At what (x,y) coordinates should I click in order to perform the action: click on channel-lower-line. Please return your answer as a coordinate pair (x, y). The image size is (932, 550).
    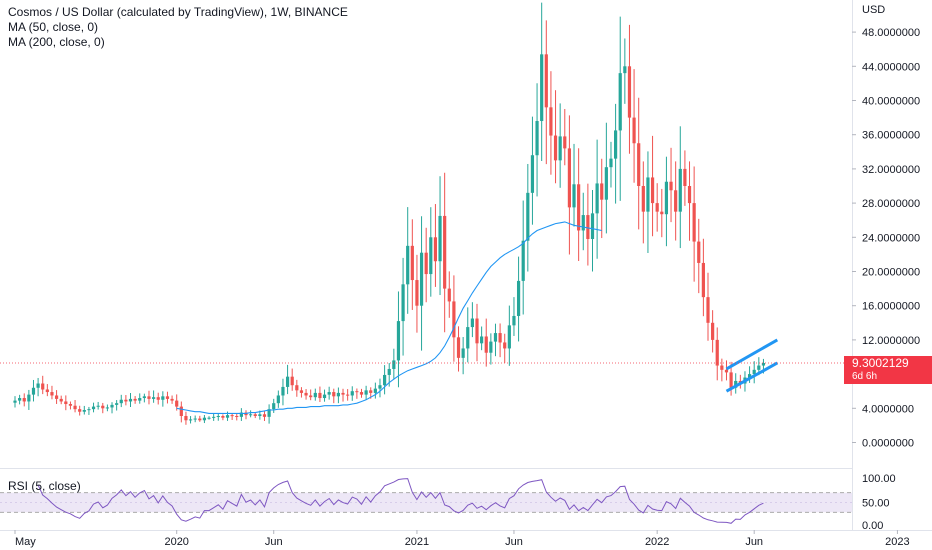
    Looking at the image, I should click on (752, 377).